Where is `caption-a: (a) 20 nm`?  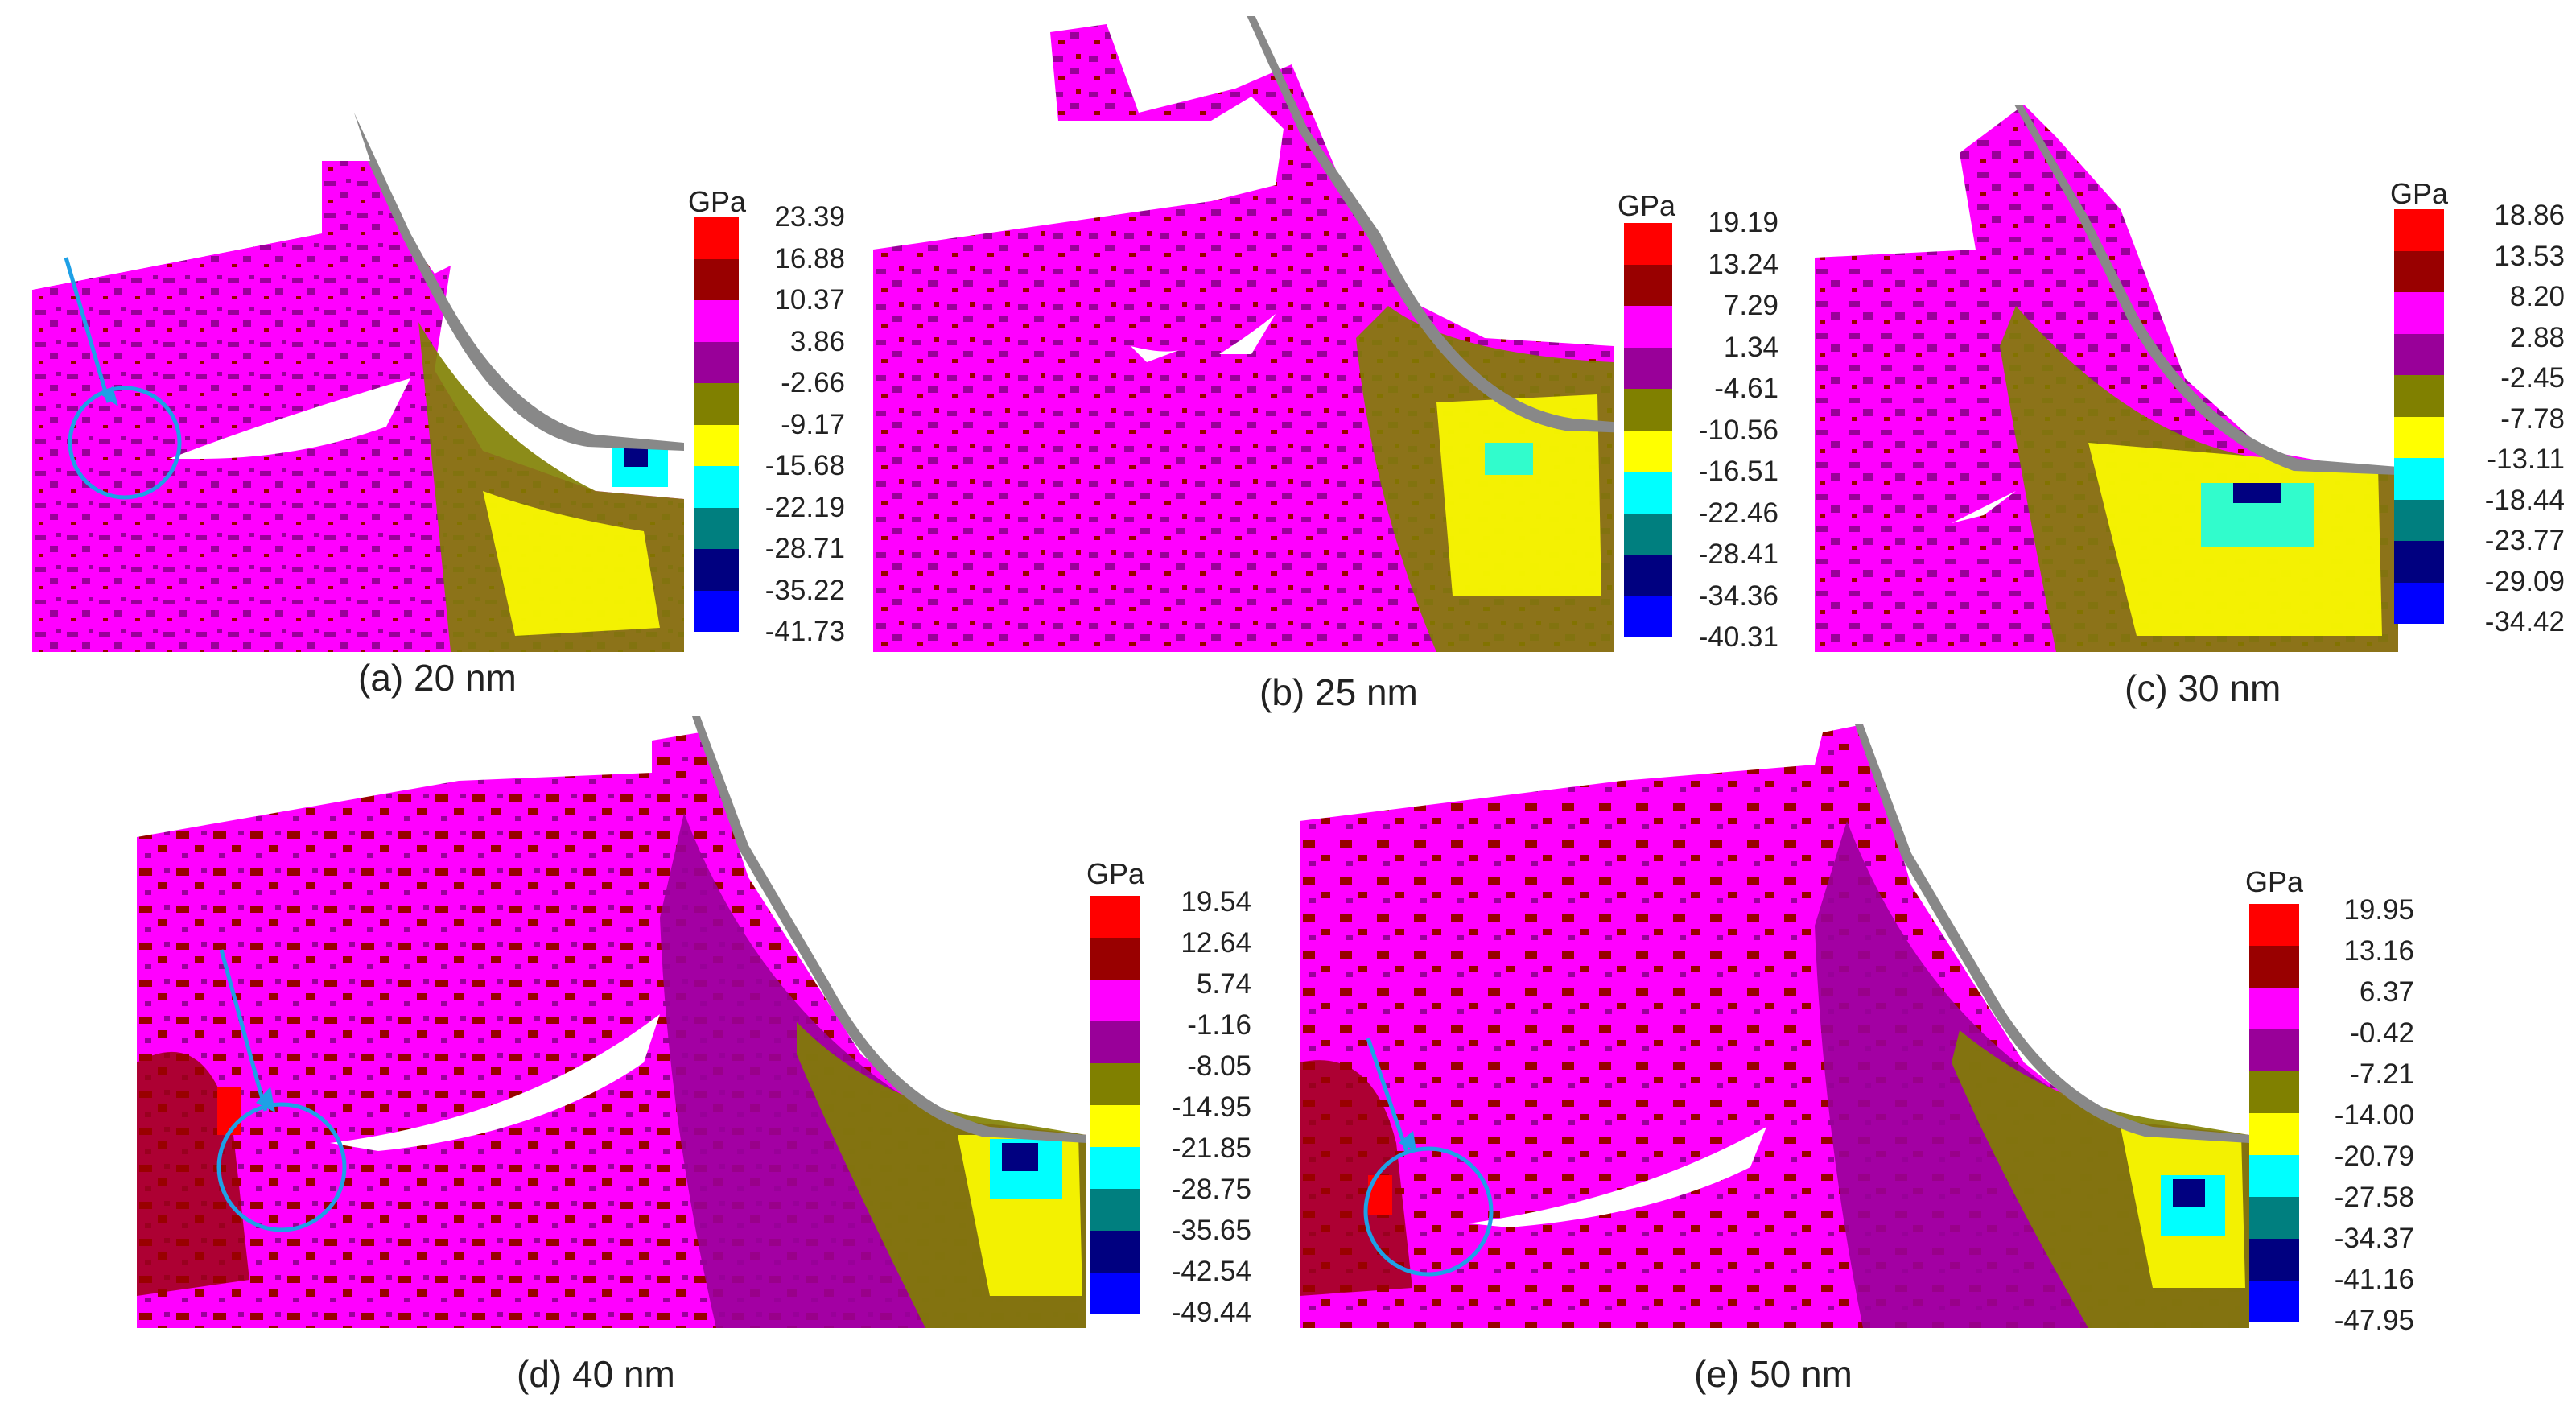
caption-a: (a) 20 nm is located at coordinates (437, 678).